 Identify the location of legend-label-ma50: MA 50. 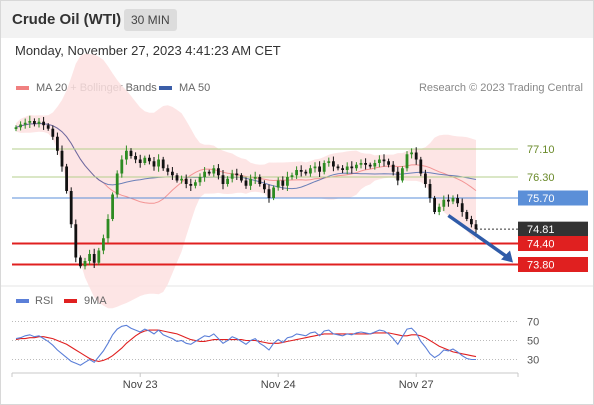
(195, 88).